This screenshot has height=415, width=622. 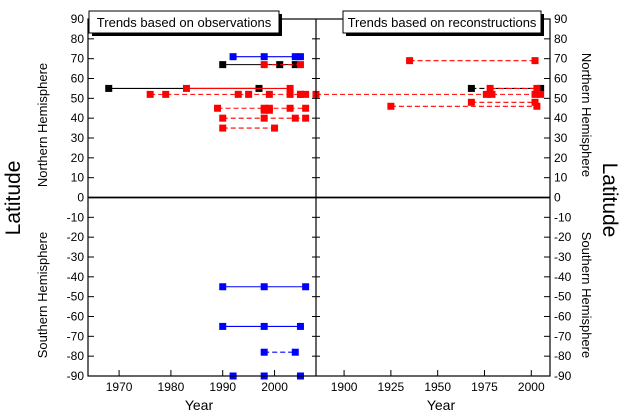 I want to click on y-tick-label-right: 20, so click(x=561, y=158).